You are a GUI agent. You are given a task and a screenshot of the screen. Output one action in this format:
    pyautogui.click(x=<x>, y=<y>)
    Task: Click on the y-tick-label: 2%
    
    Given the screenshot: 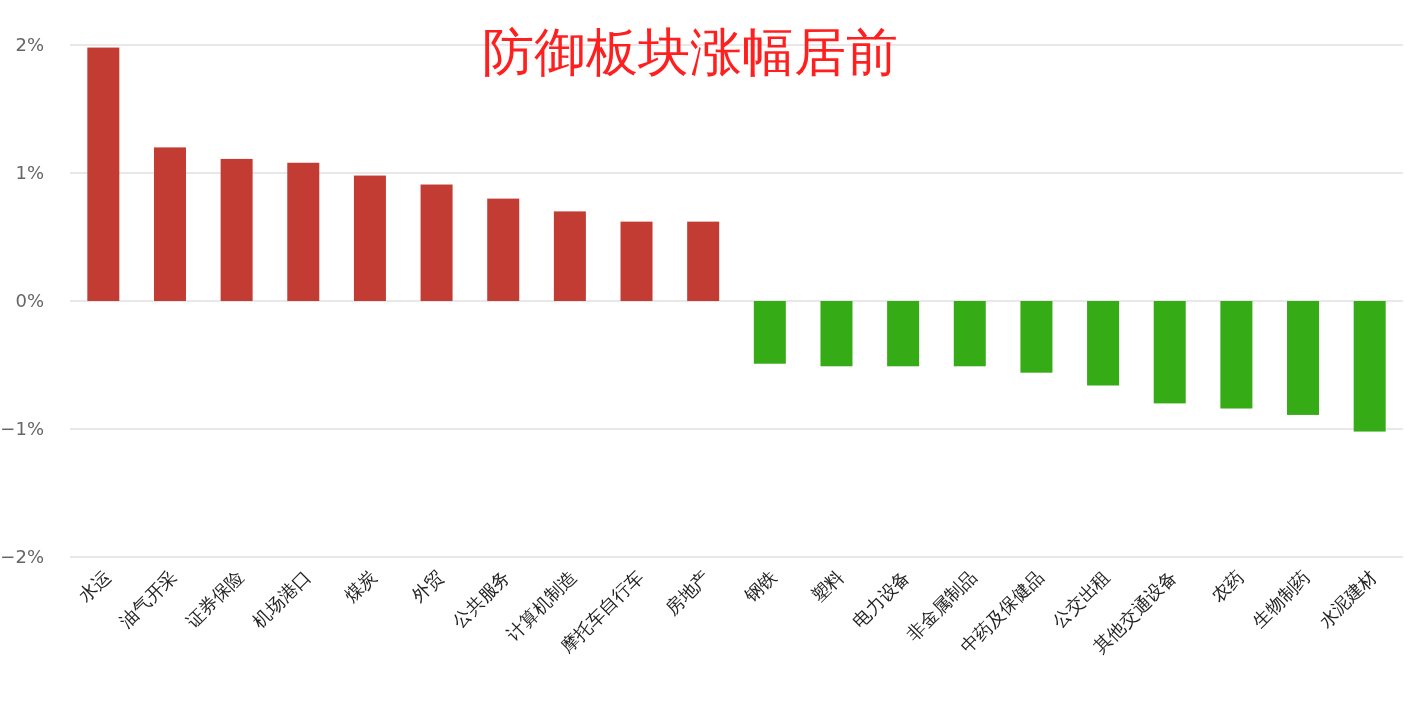 What is the action you would take?
    pyautogui.click(x=29, y=44)
    